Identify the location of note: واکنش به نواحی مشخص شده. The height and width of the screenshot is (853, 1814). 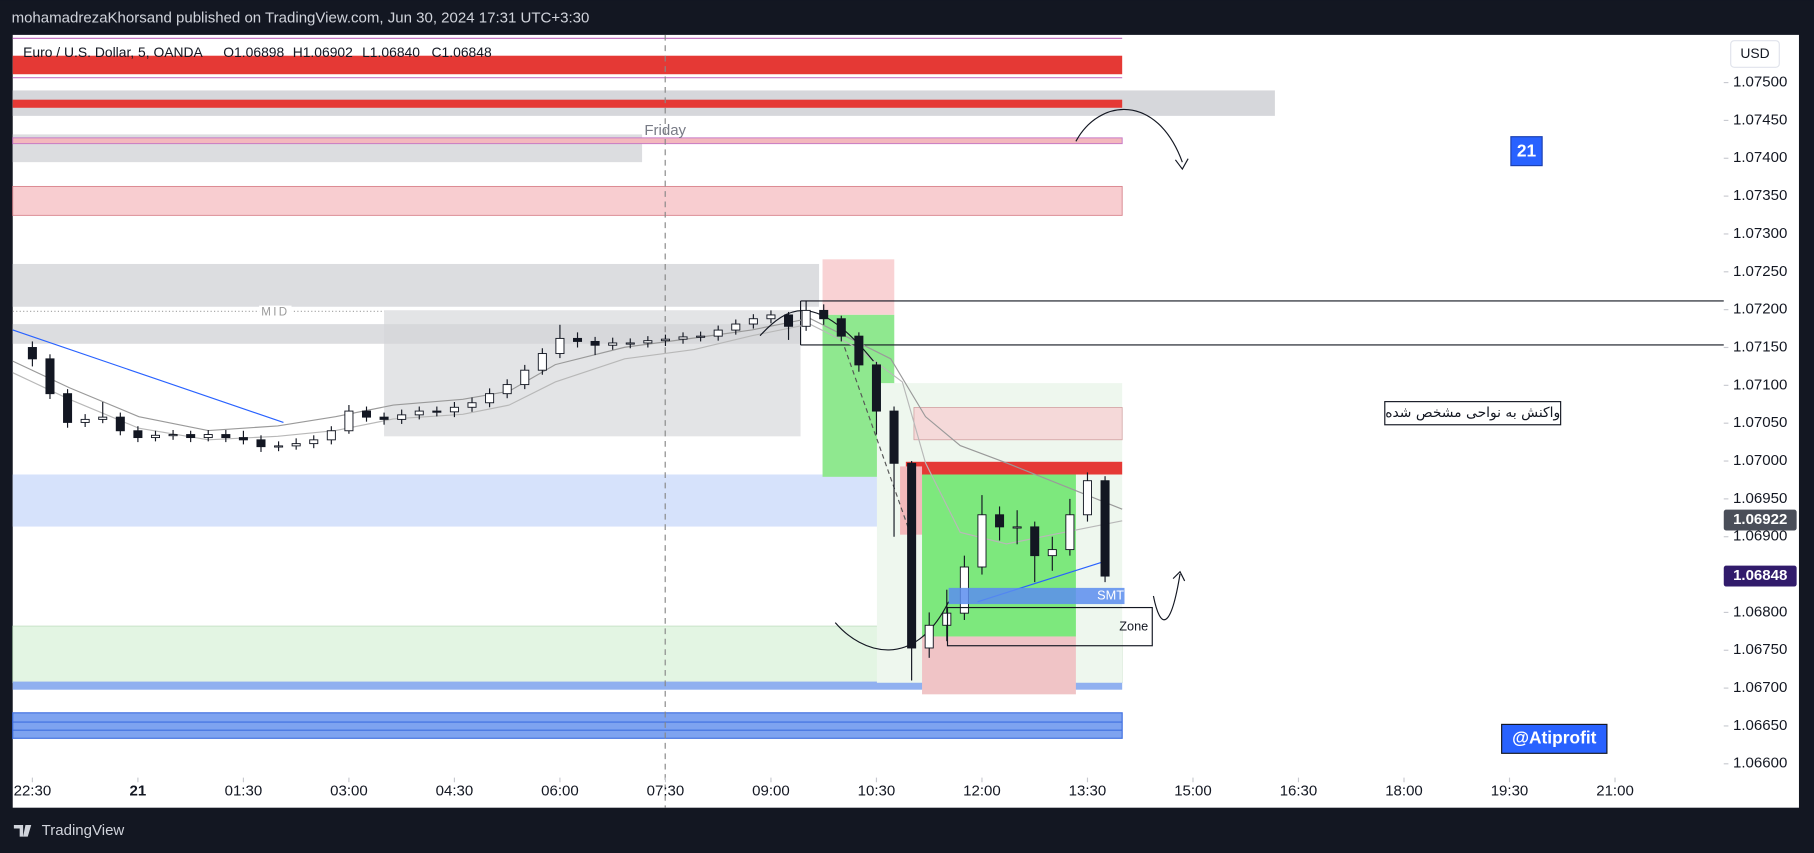
(1472, 413).